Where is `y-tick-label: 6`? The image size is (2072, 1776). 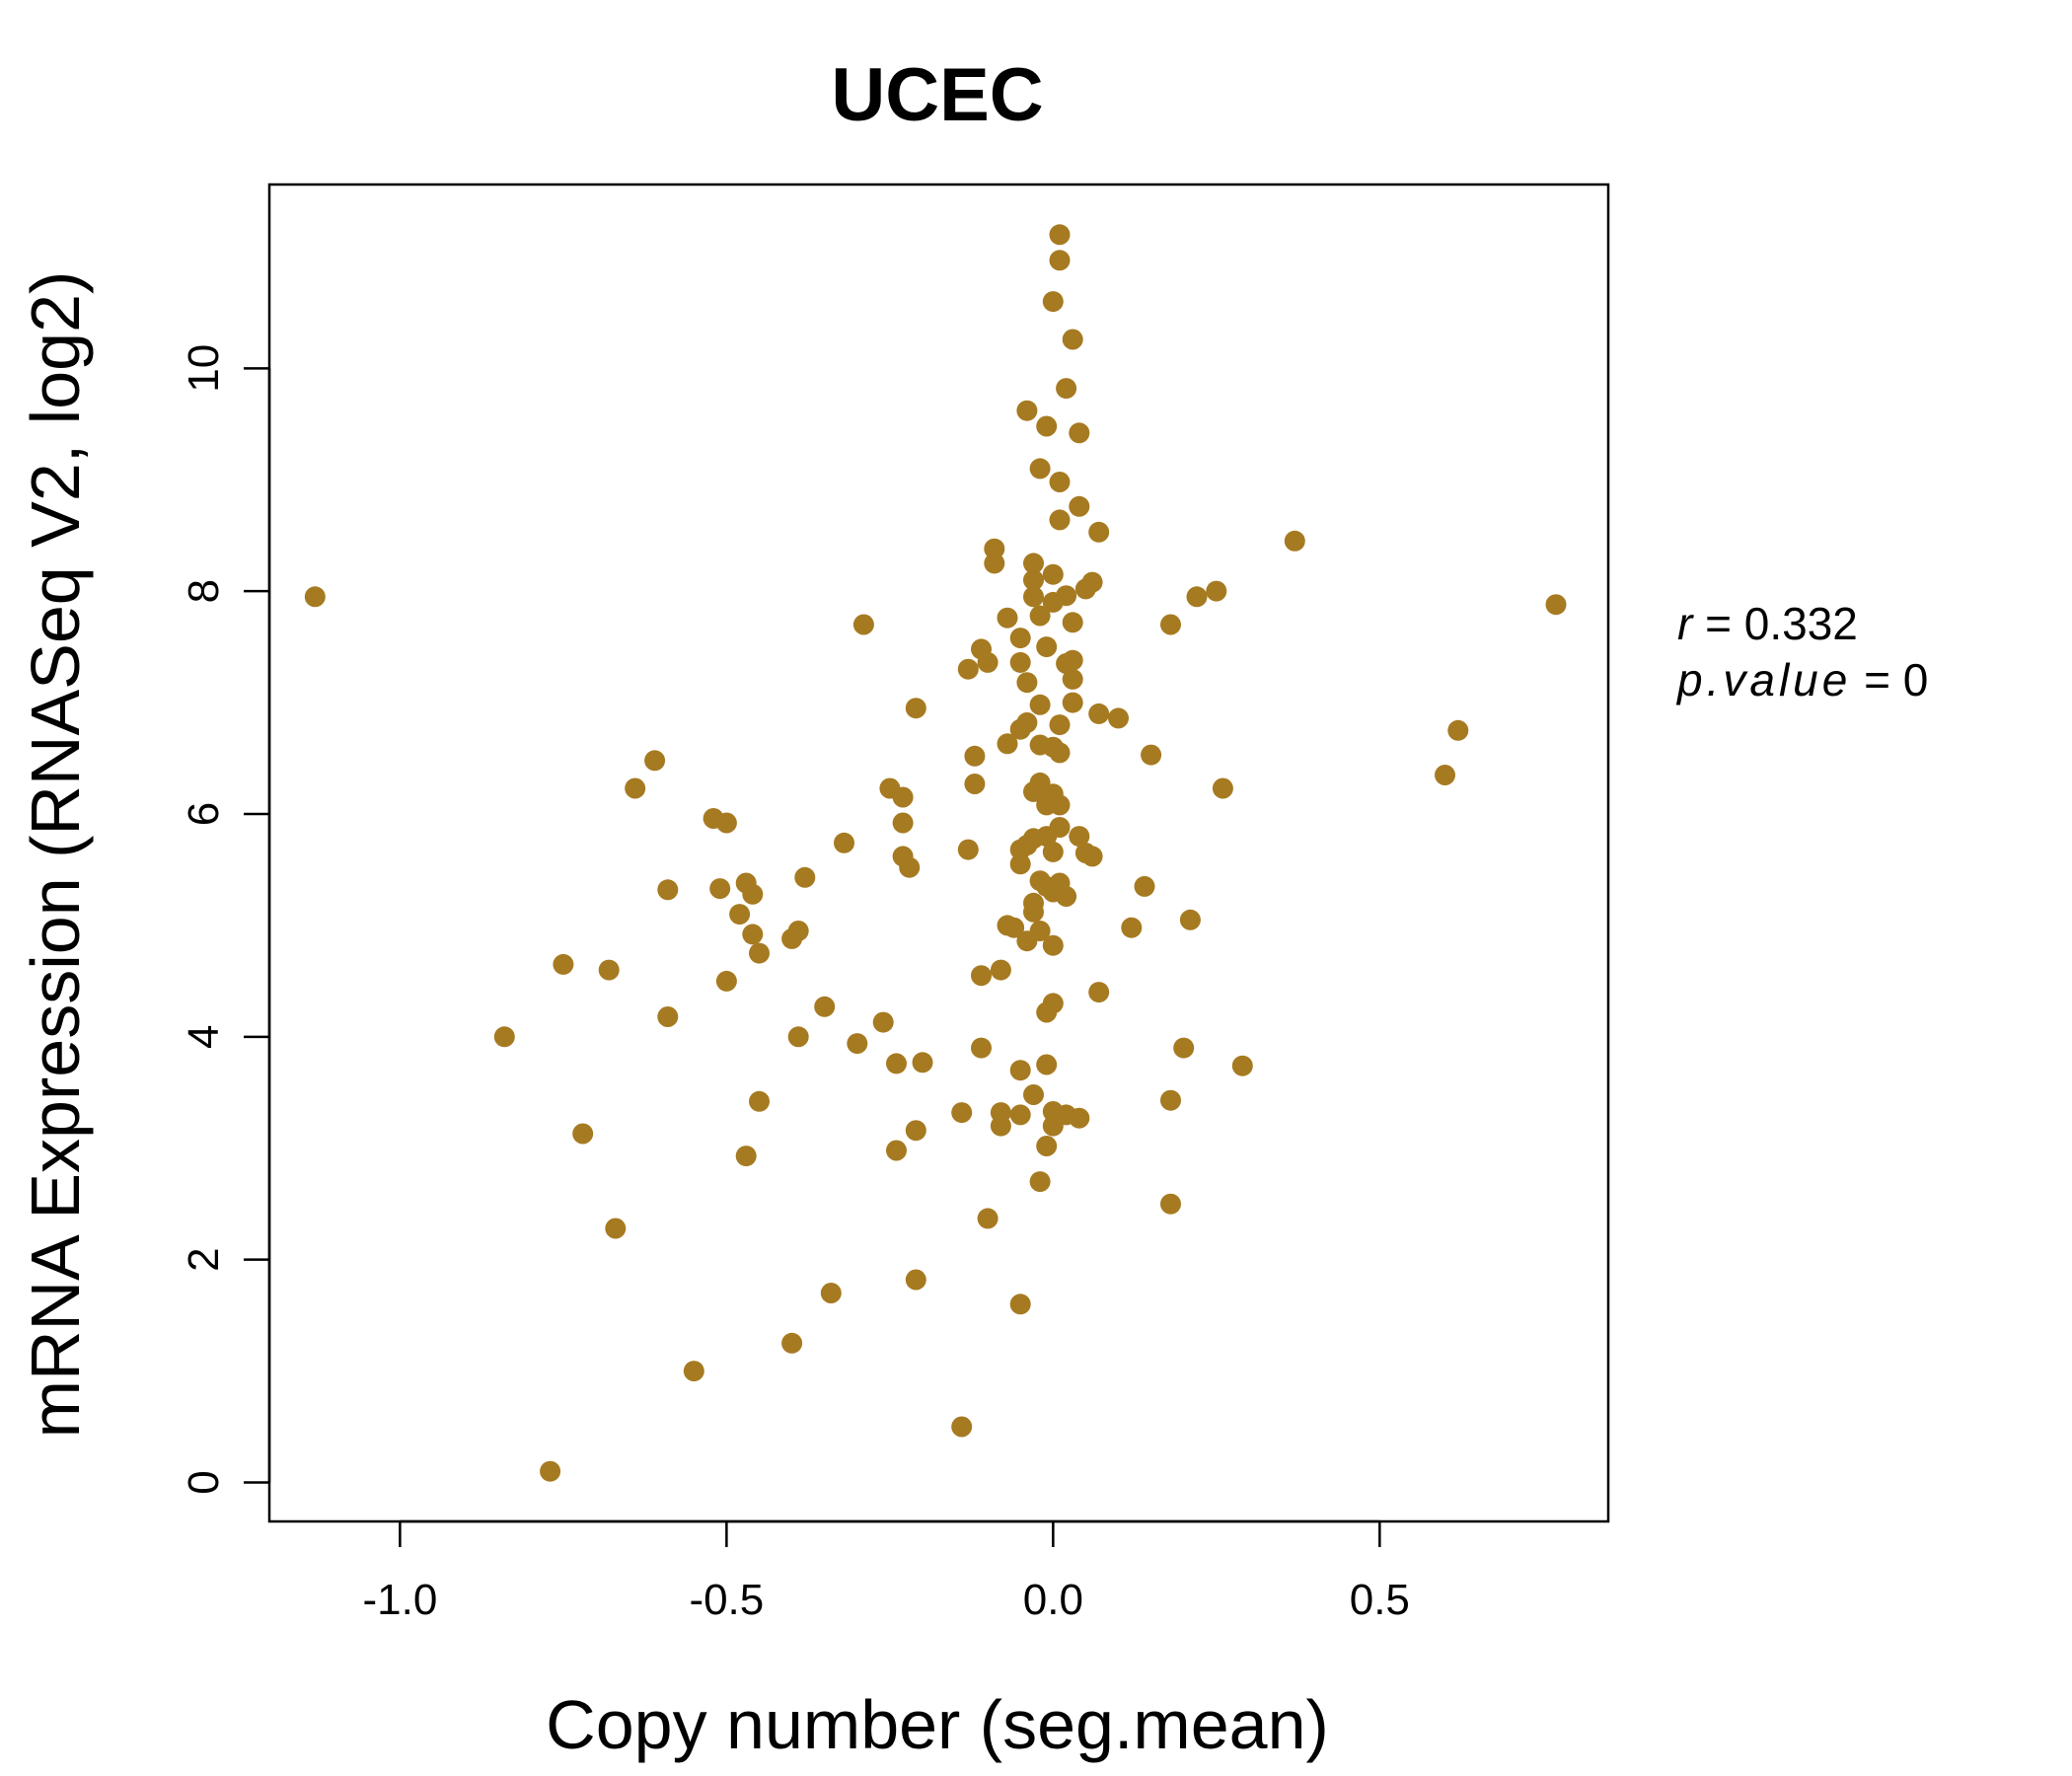 y-tick-label: 6 is located at coordinates (204, 814).